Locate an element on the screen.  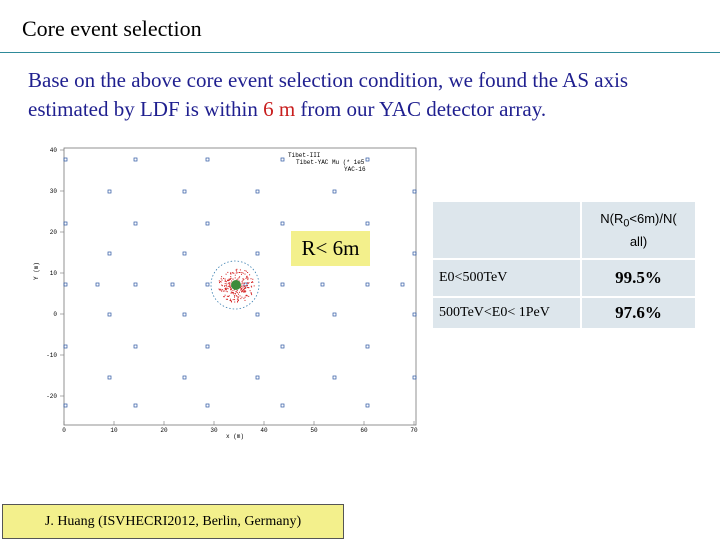
table-header-row: N(R0<6m)/N( all) is located at coordinates (564, 230).